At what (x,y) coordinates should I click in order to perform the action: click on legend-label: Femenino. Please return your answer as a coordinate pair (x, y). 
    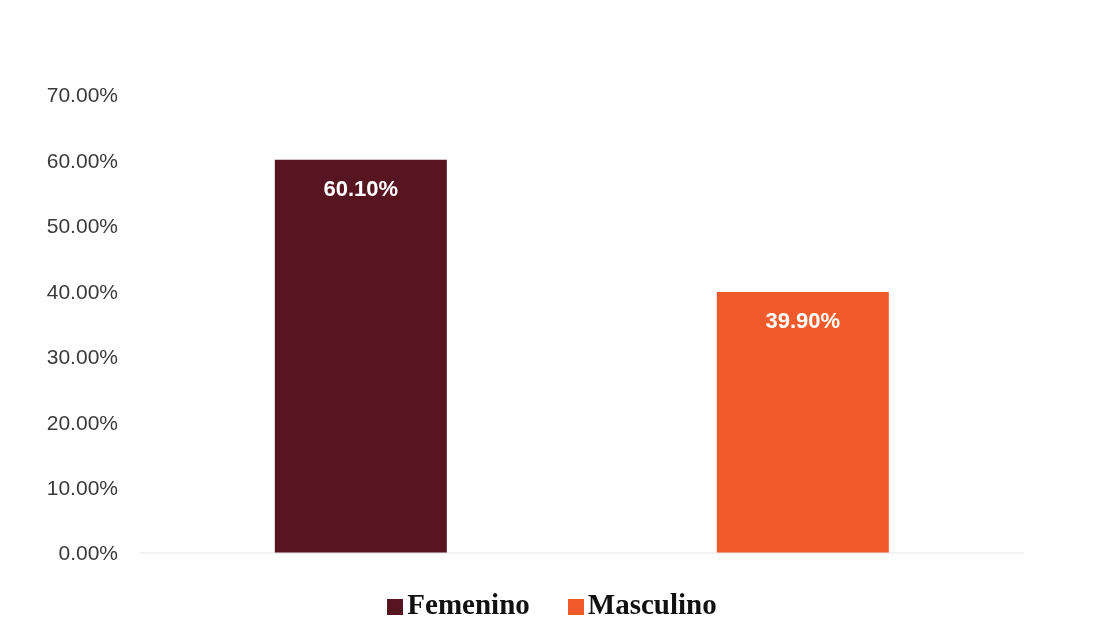
    Looking at the image, I should click on (468, 604).